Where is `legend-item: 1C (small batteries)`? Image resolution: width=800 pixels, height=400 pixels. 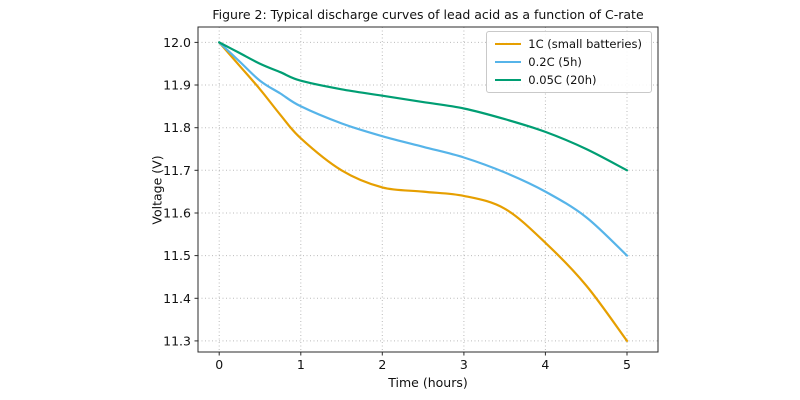
legend-item: 1C (small batteries) is located at coordinates (568, 44).